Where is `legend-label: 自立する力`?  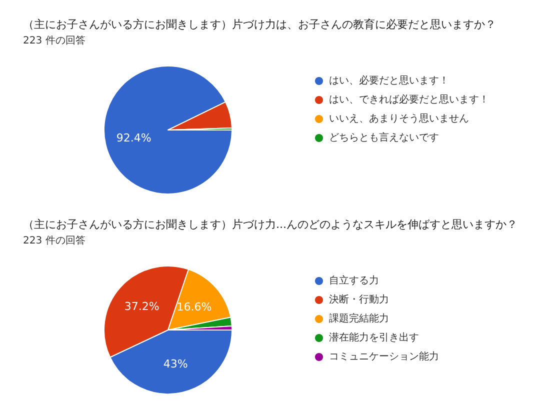
legend-label: 自立する力 is located at coordinates (354, 280).